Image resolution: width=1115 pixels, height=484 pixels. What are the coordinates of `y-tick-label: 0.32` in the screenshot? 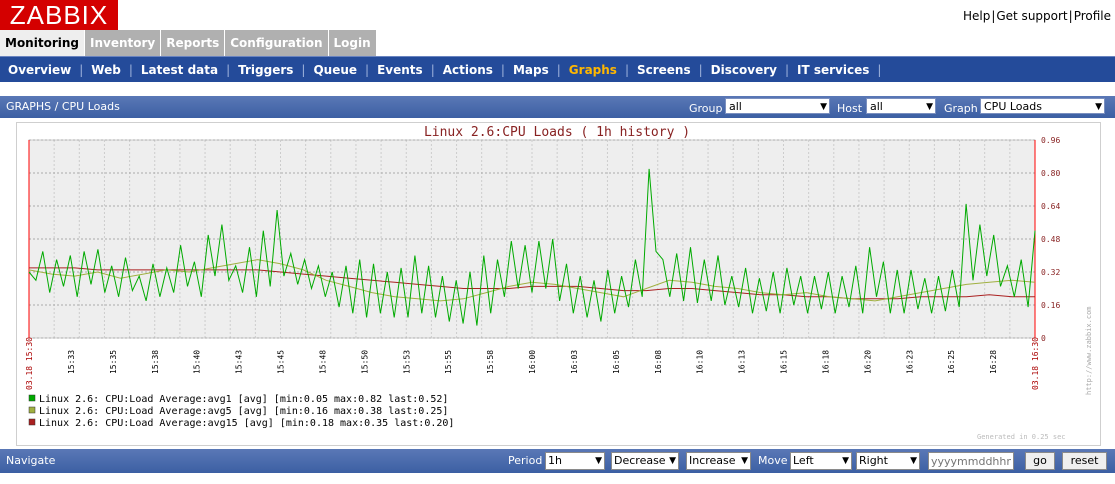 It's located at (1050, 272).